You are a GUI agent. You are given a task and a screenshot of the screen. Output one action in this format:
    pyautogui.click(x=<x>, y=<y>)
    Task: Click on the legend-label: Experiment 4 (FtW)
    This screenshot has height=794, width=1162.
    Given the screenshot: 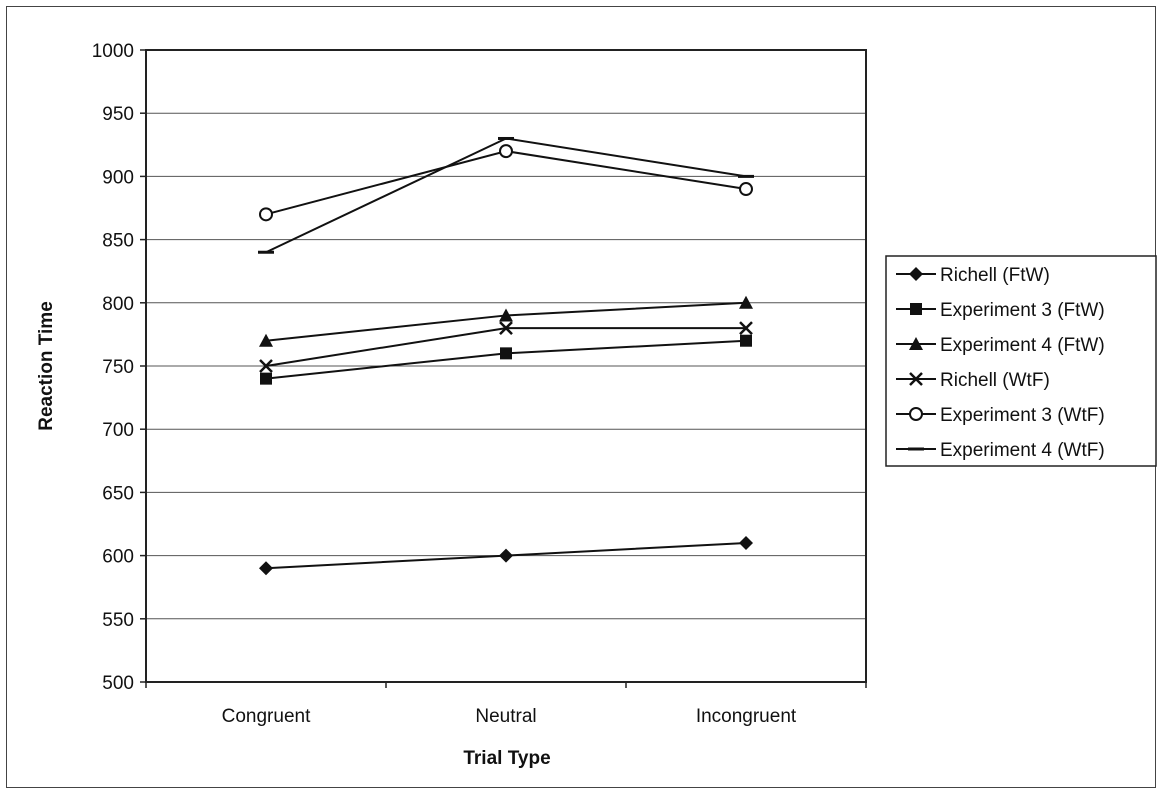 What is the action you would take?
    pyautogui.click(x=1022, y=345)
    